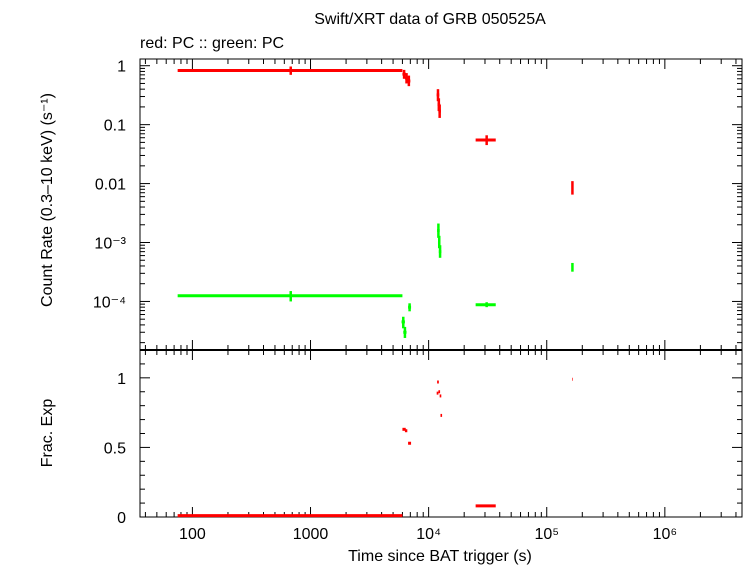 This screenshot has width=746, height=568. Describe the element at coordinates (110, 185) in the screenshot. I see `y-tick-label: 0.01` at that location.